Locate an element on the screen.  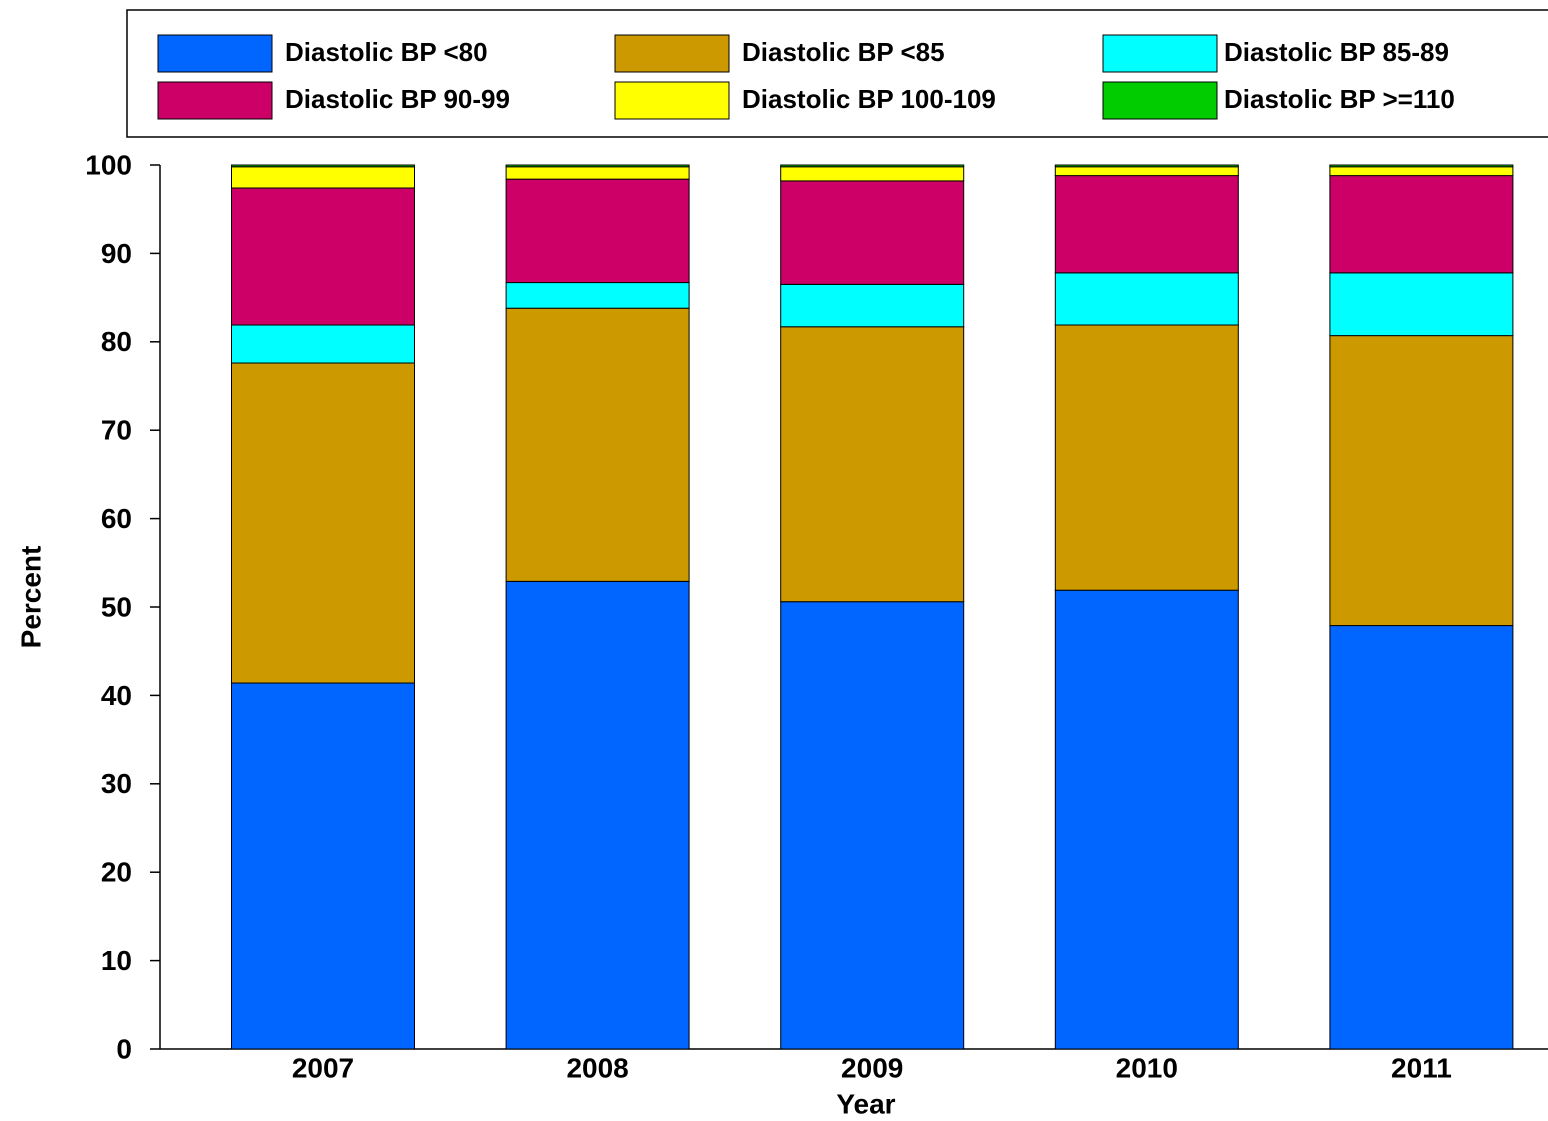
x-tick-label: 2010 is located at coordinates (1147, 1067).